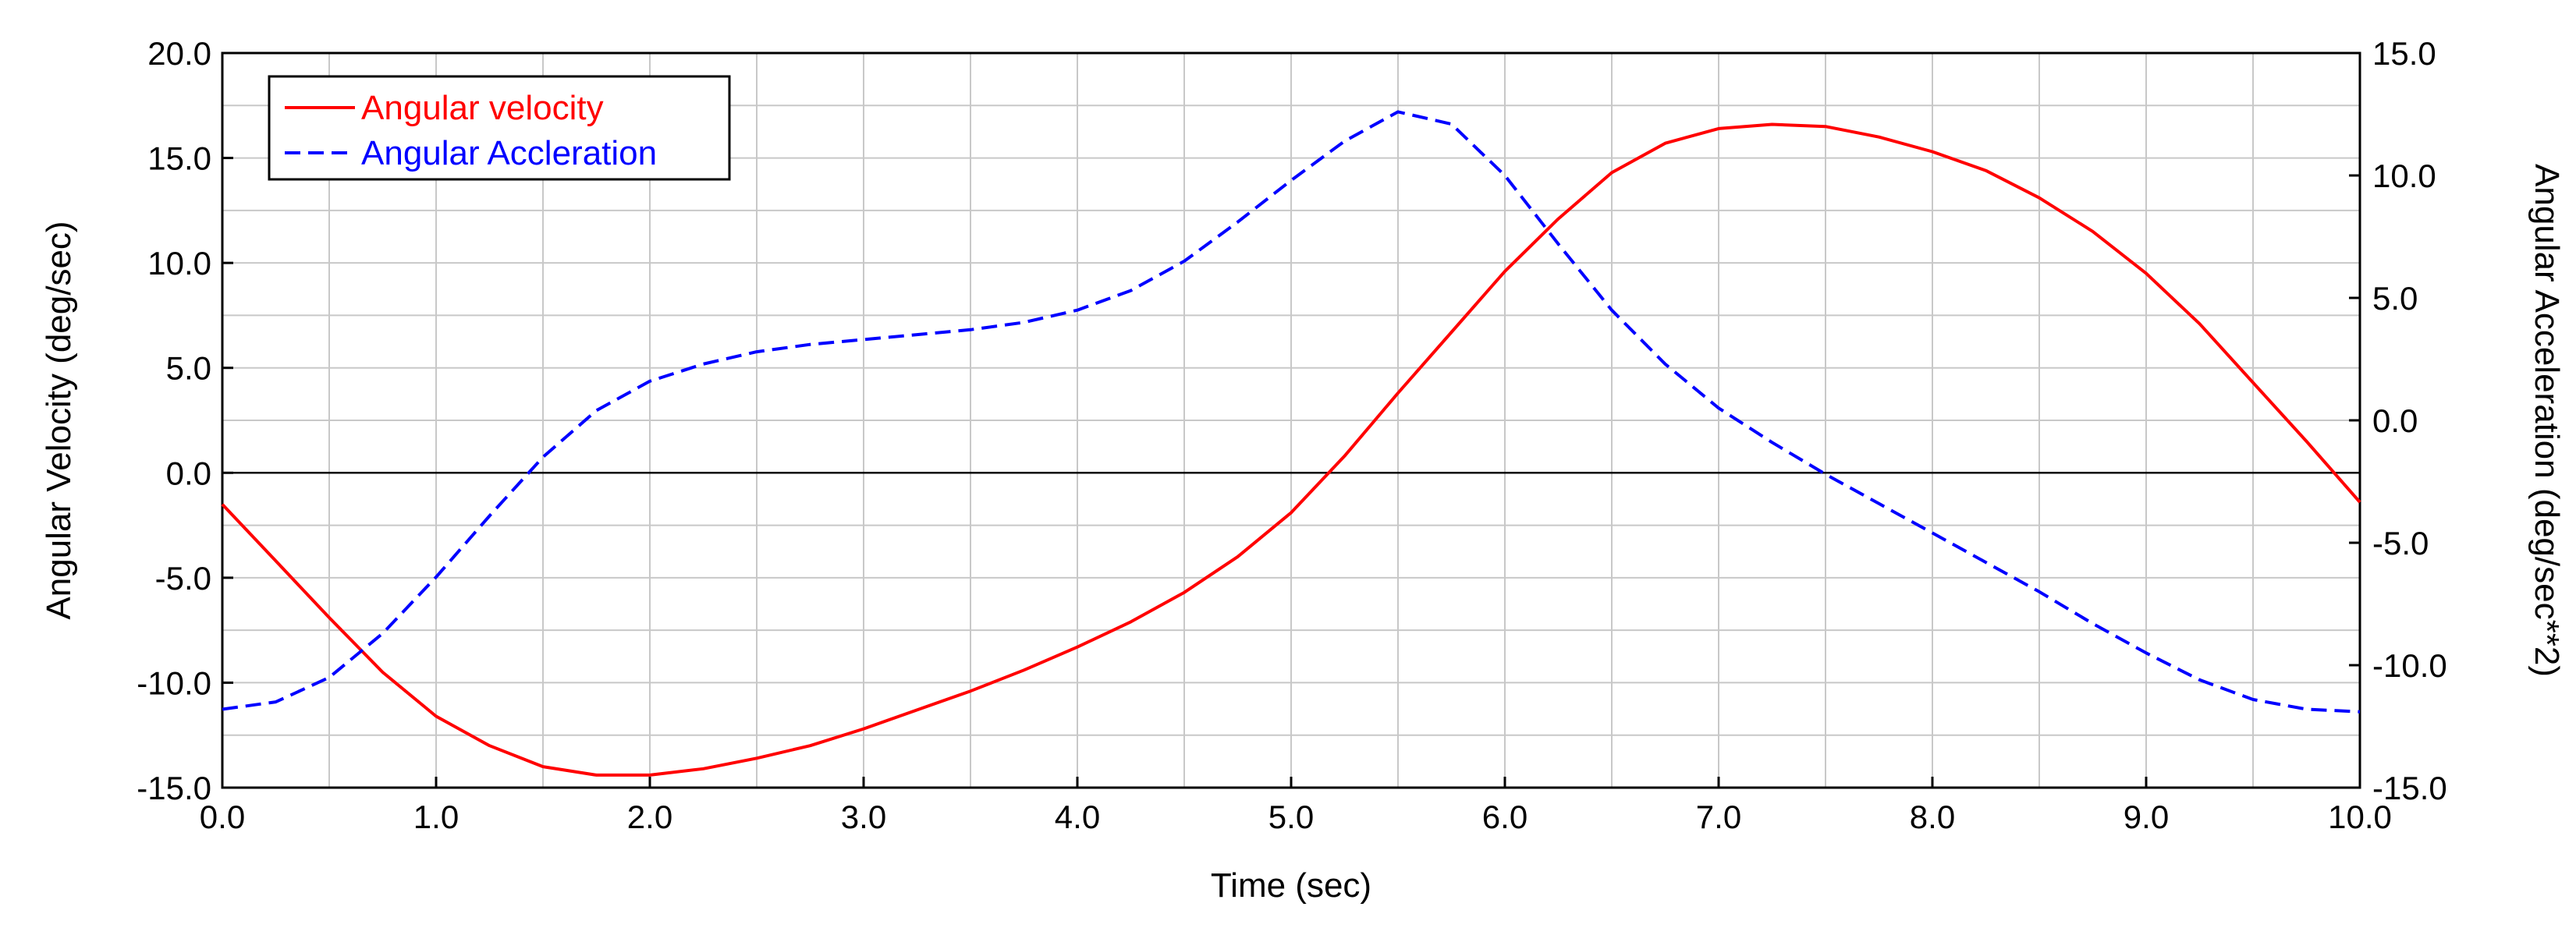  What do you see at coordinates (1291, 886) in the screenshot?
I see `x-axis-title: Time (sec)` at bounding box center [1291, 886].